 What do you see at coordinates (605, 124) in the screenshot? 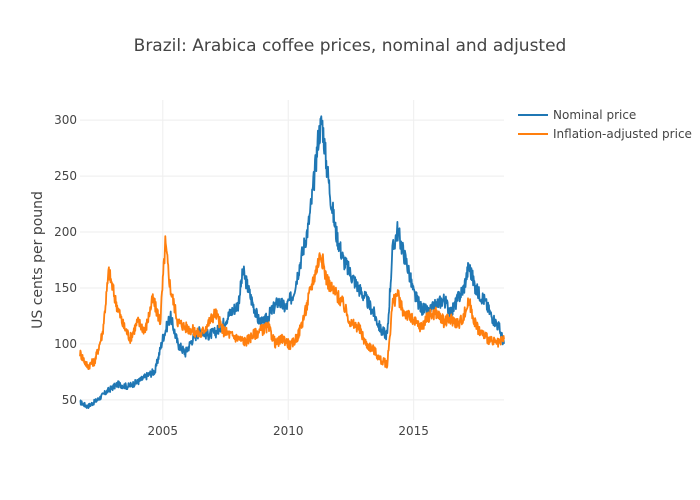
I see `legend: Nominal price Inflation-adjusted price` at bounding box center [605, 124].